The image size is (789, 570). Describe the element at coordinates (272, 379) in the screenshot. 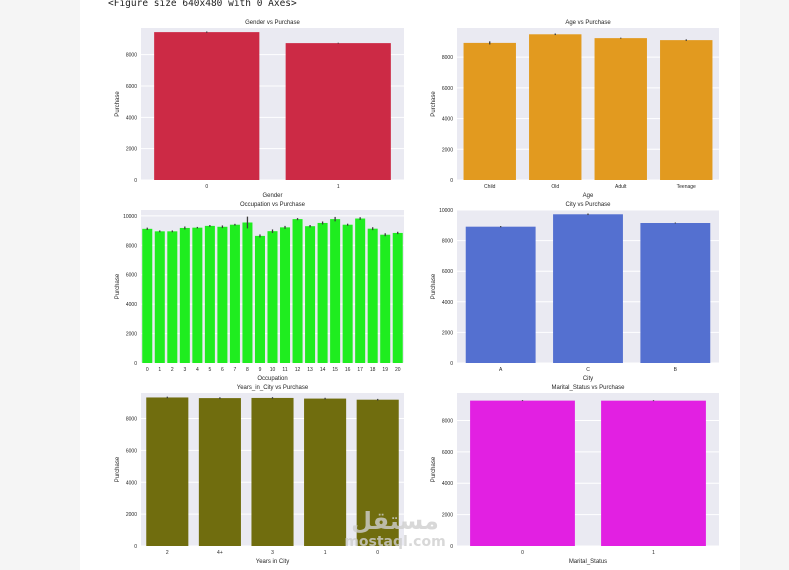

I see `x-axis-label: Occupation` at that location.